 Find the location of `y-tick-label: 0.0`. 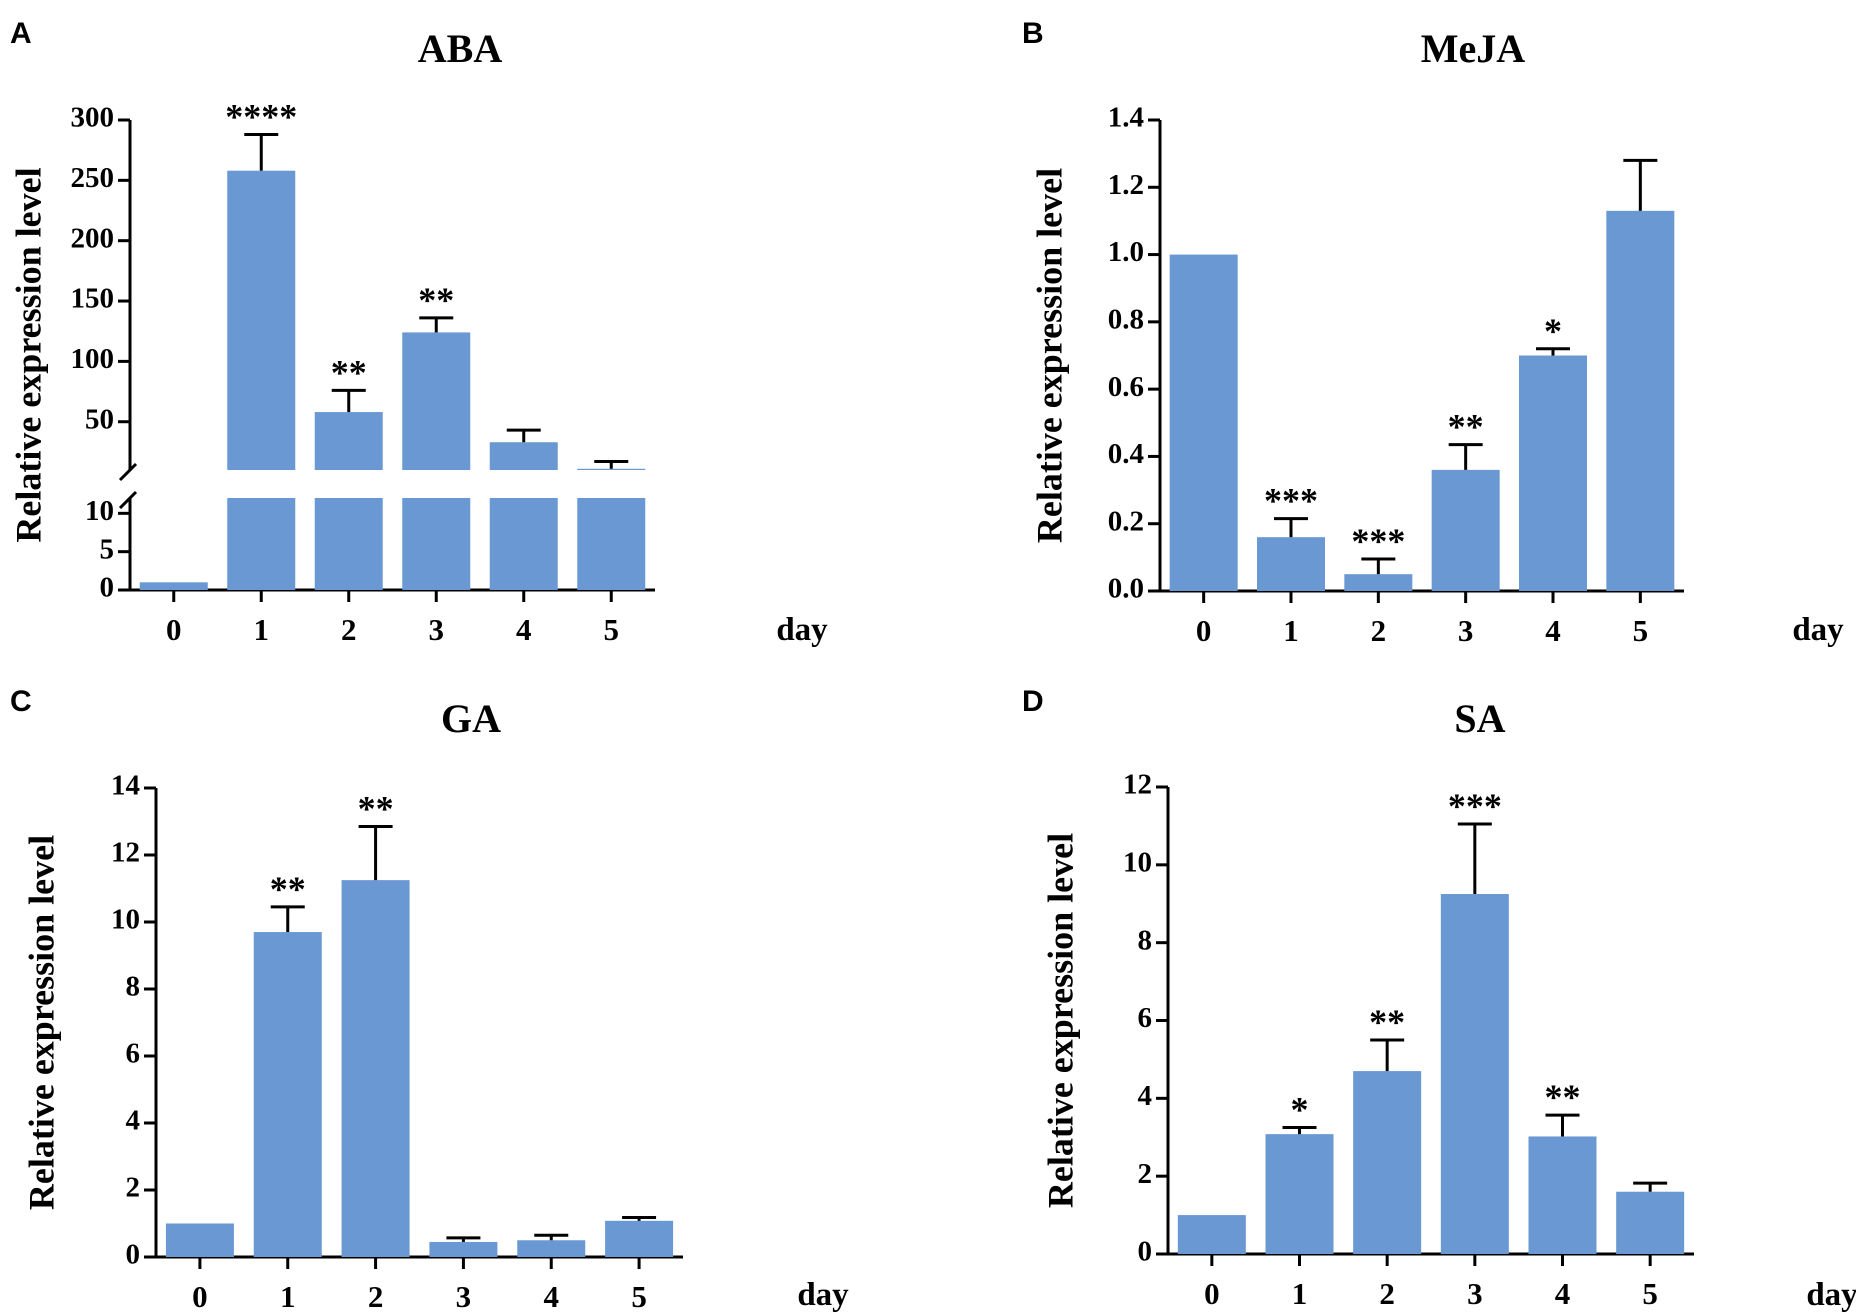

y-tick-label: 0.0 is located at coordinates (1126, 589).